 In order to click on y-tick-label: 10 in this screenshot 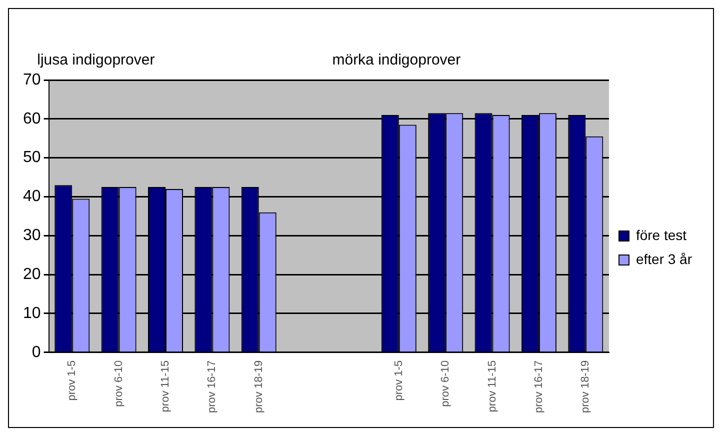, I will do `click(32, 313)`.